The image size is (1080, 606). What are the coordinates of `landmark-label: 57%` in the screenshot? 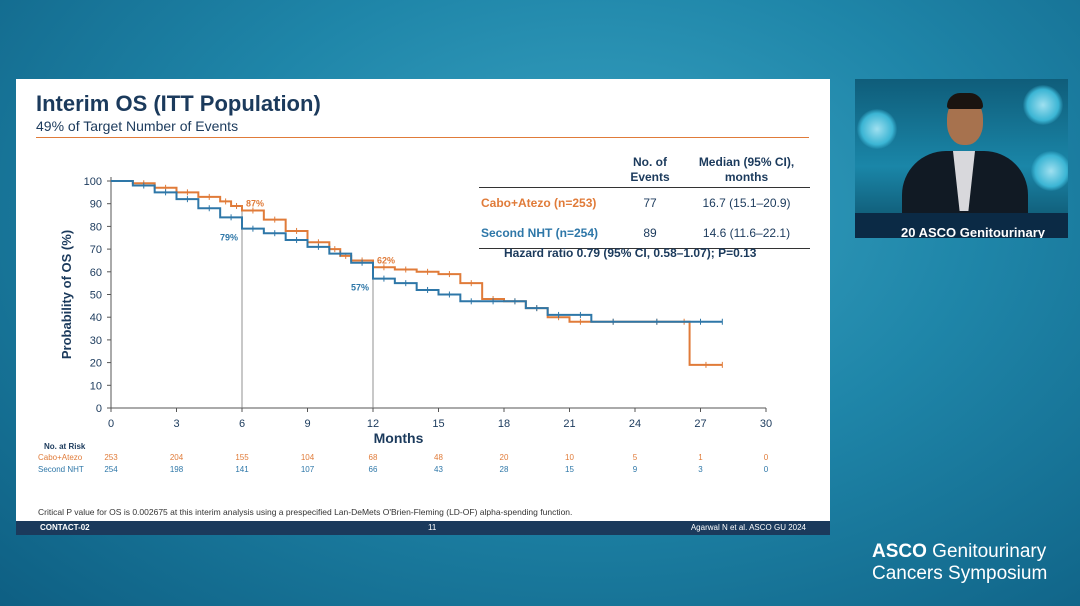 It's located at (360, 288).